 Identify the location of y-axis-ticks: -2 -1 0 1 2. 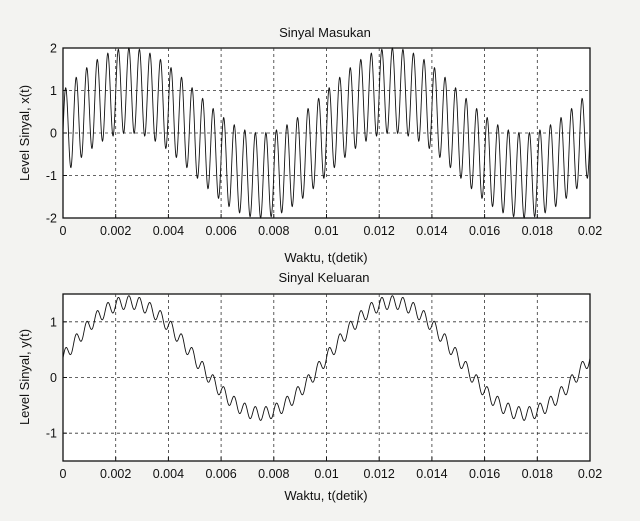
(56, 134).